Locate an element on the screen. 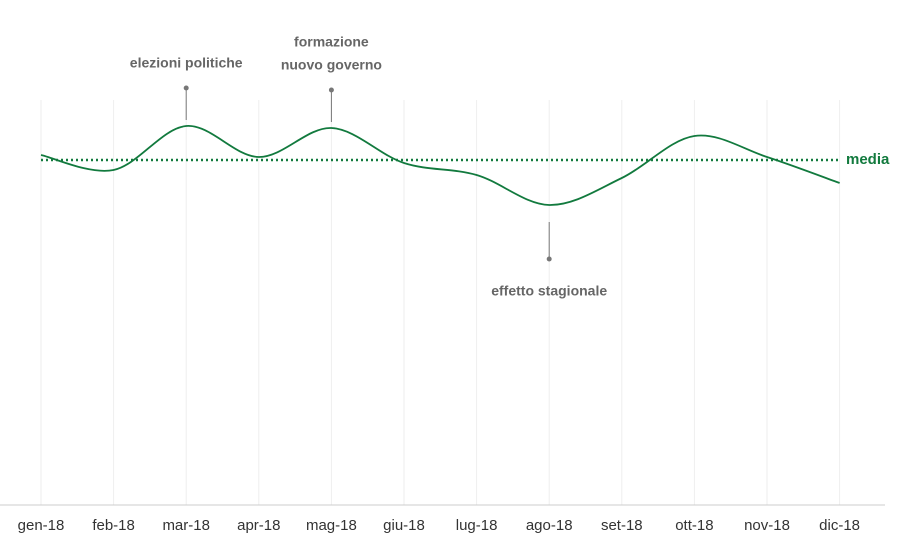 Image resolution: width=900 pixels, height=538 pixels. x-tick-label: dic-18 is located at coordinates (839, 525).